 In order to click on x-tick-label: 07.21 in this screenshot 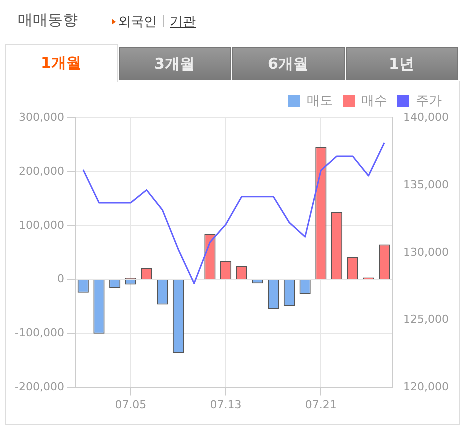, I will do `click(321, 405)`.